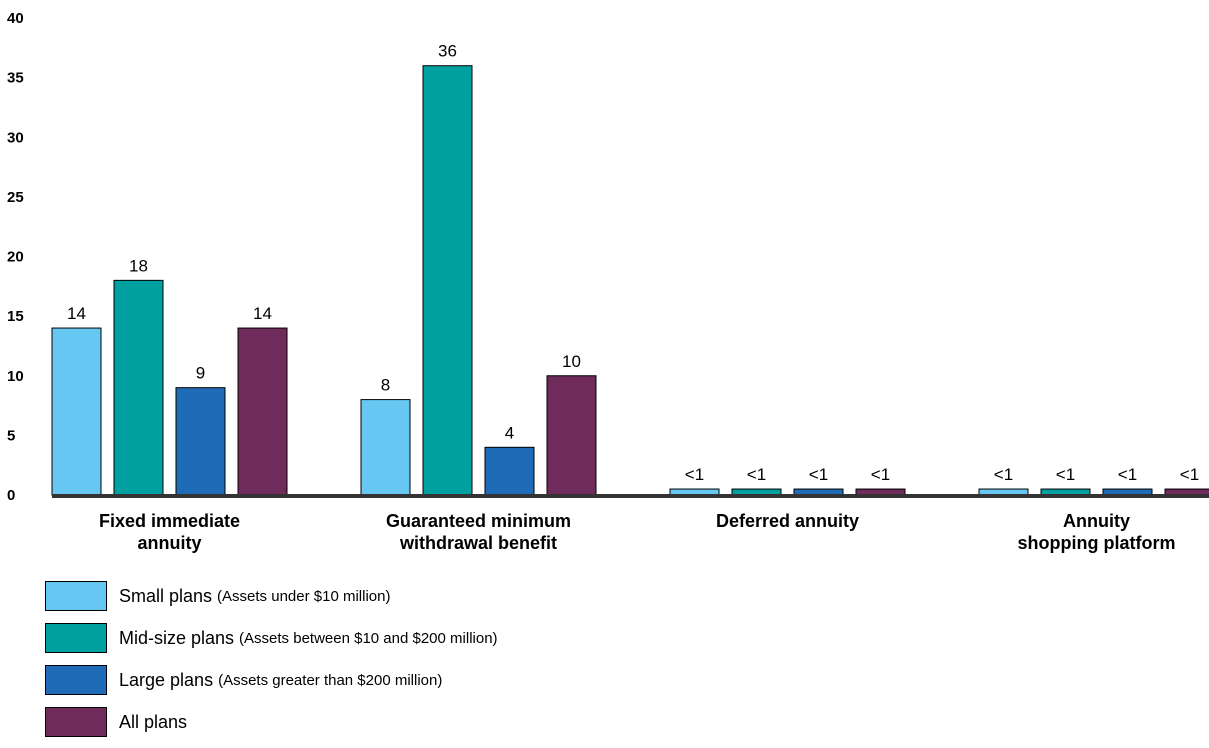 Image resolution: width=1209 pixels, height=748 pixels. What do you see at coordinates (385, 447) in the screenshot?
I see `bar-guaranteed-minimum-withdrawal-benefit-small-plans` at bounding box center [385, 447].